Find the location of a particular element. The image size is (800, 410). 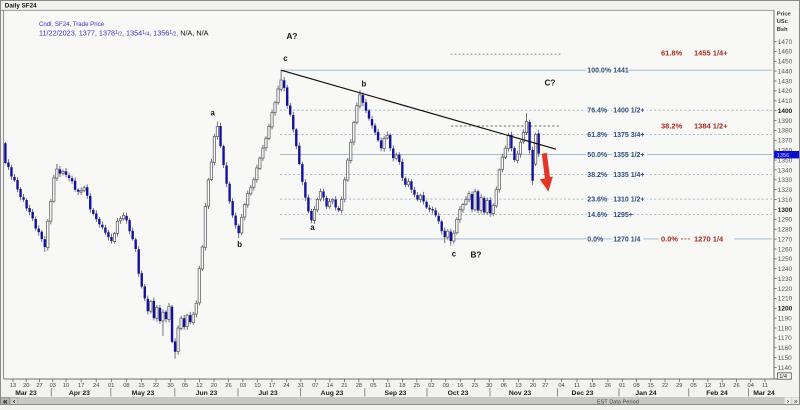

svg-text: 1340 is located at coordinates (785, 170).